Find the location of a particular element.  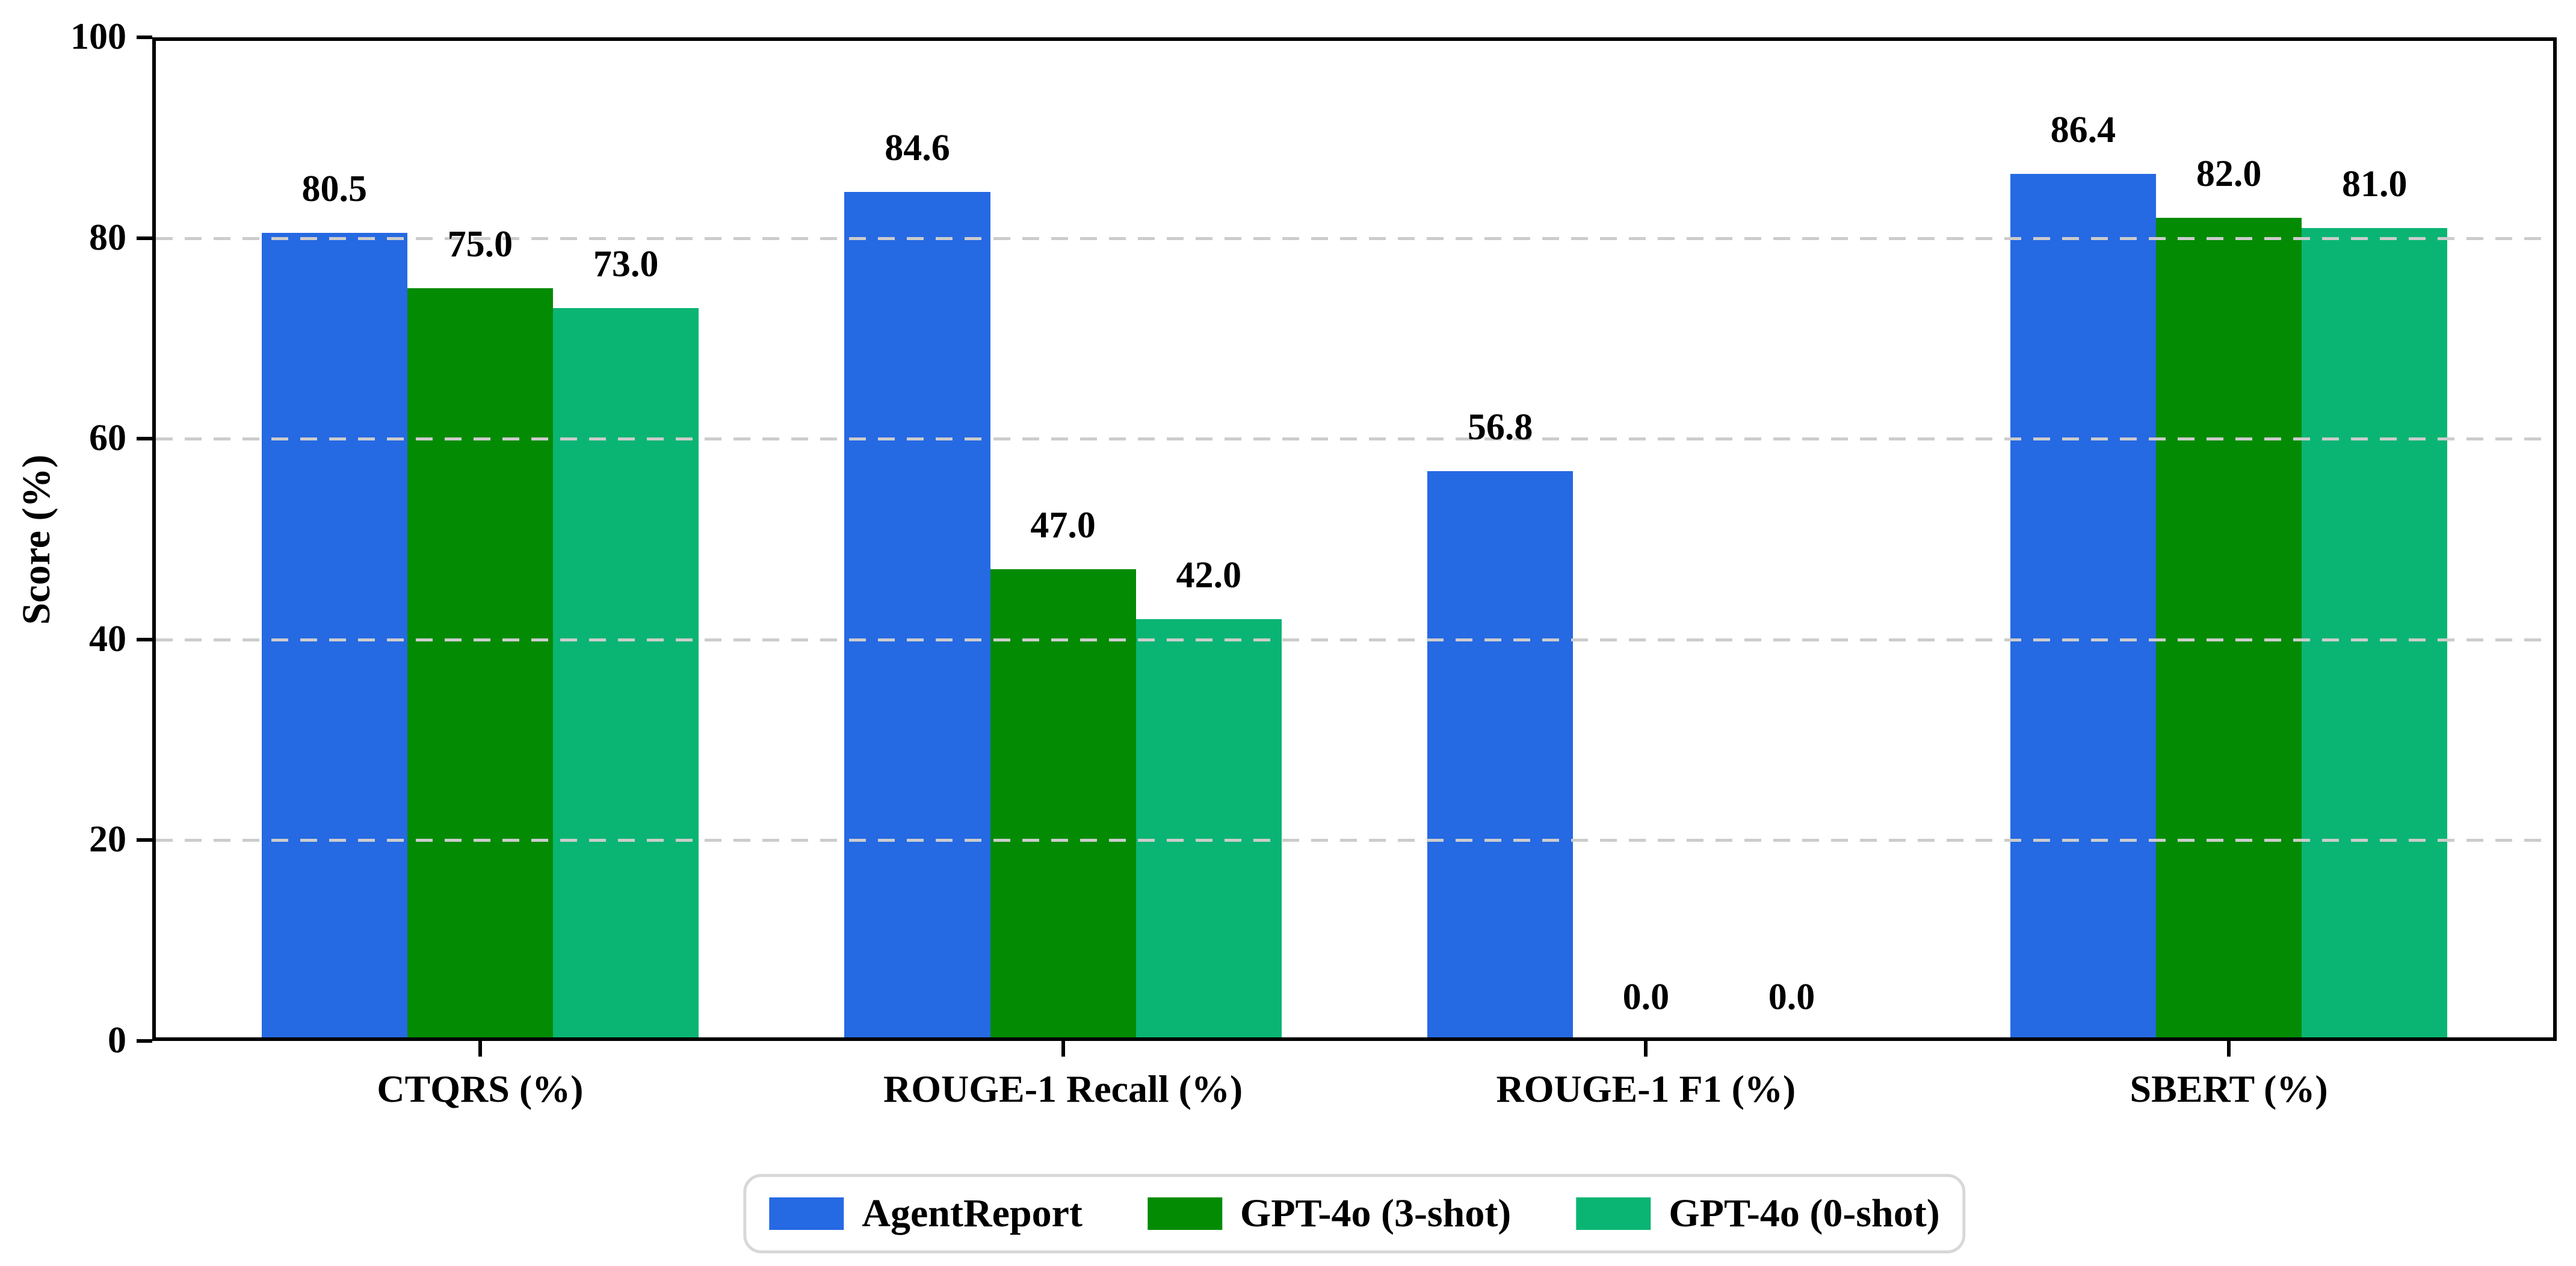

y-tick-label-100: 100 is located at coordinates (98, 36).